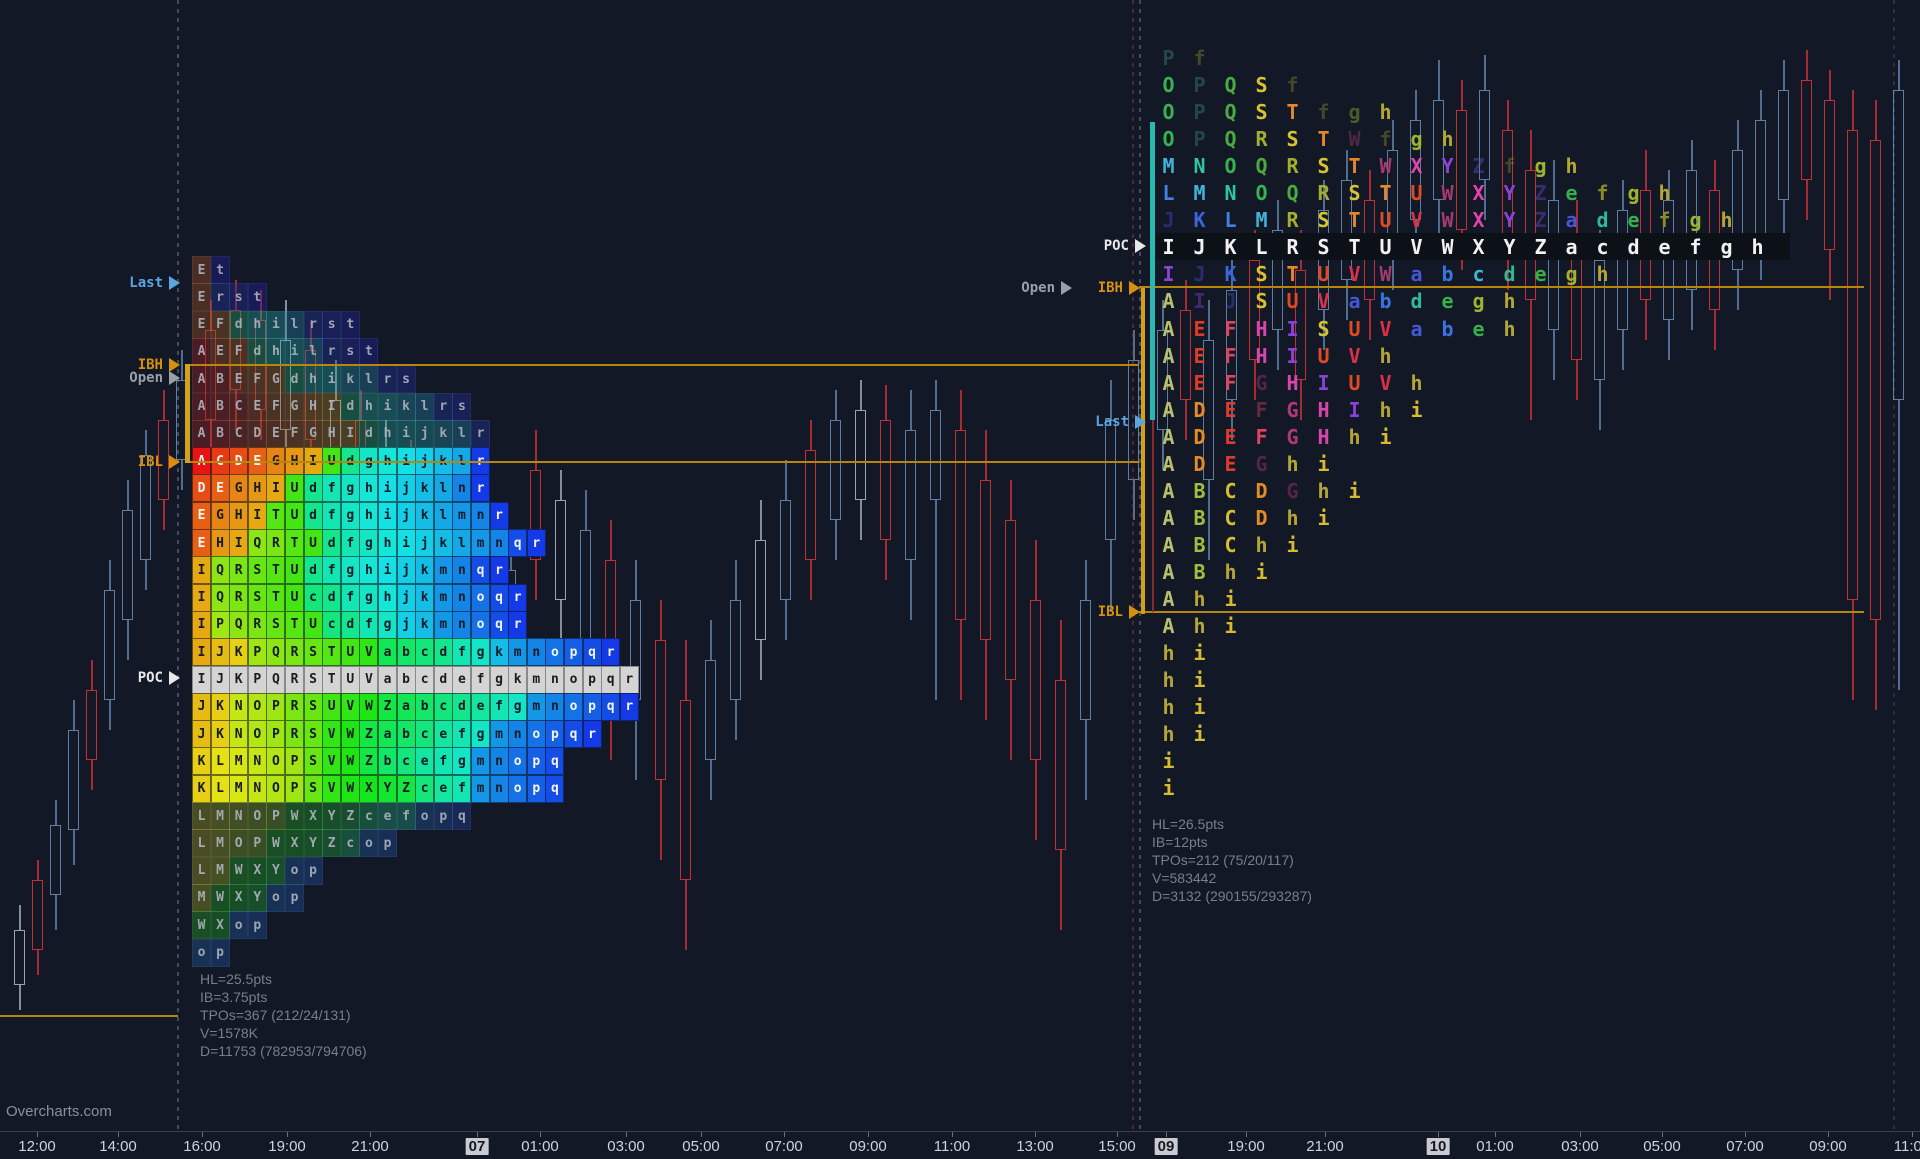 This screenshot has height=1159, width=1920. I want to click on left-ibh-line, so click(662, 365).